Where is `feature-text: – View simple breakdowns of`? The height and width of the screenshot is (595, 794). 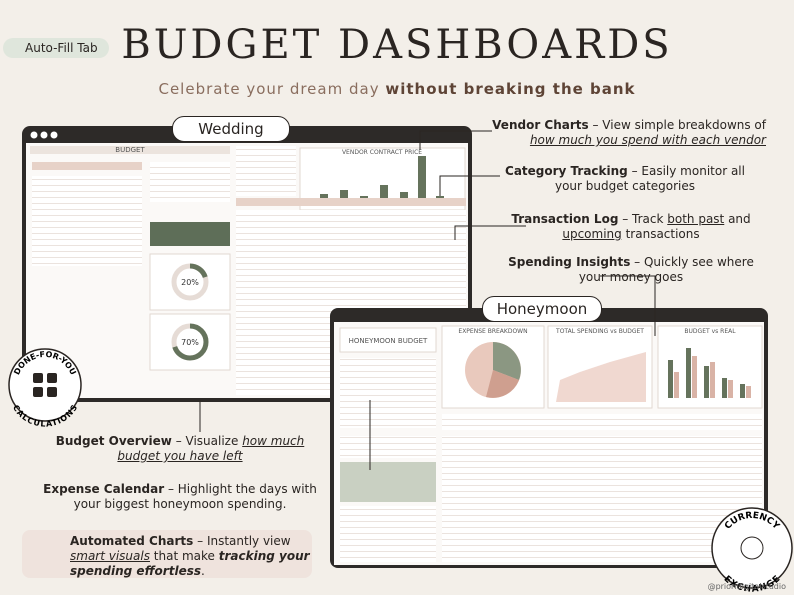
feature-text: – View simple breakdowns of is located at coordinates (677, 125).